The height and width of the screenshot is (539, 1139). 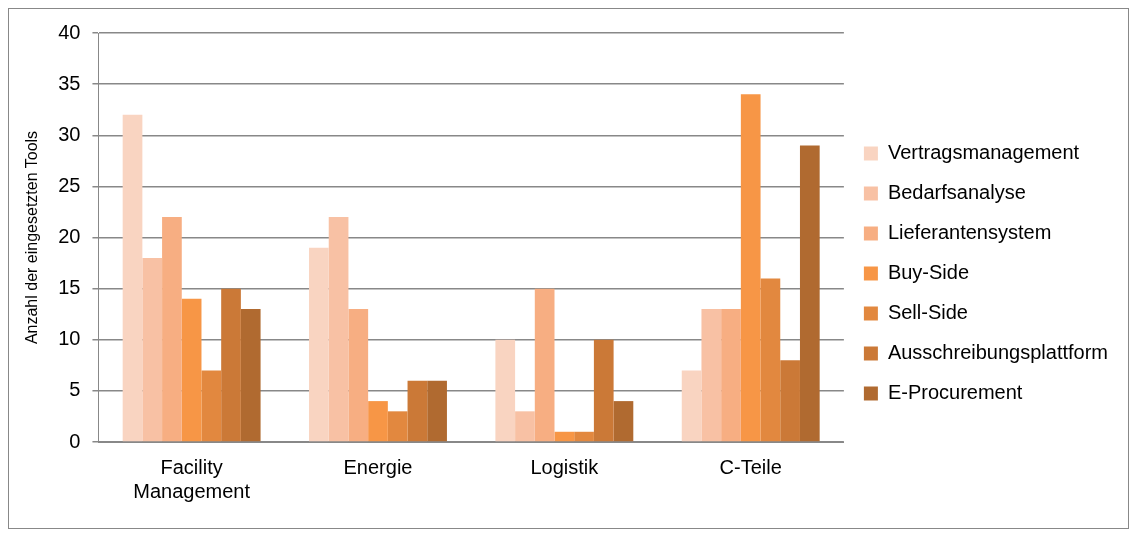 What do you see at coordinates (32, 237) in the screenshot?
I see `y-axis-title: Anzahl der eingesetzten Tools` at bounding box center [32, 237].